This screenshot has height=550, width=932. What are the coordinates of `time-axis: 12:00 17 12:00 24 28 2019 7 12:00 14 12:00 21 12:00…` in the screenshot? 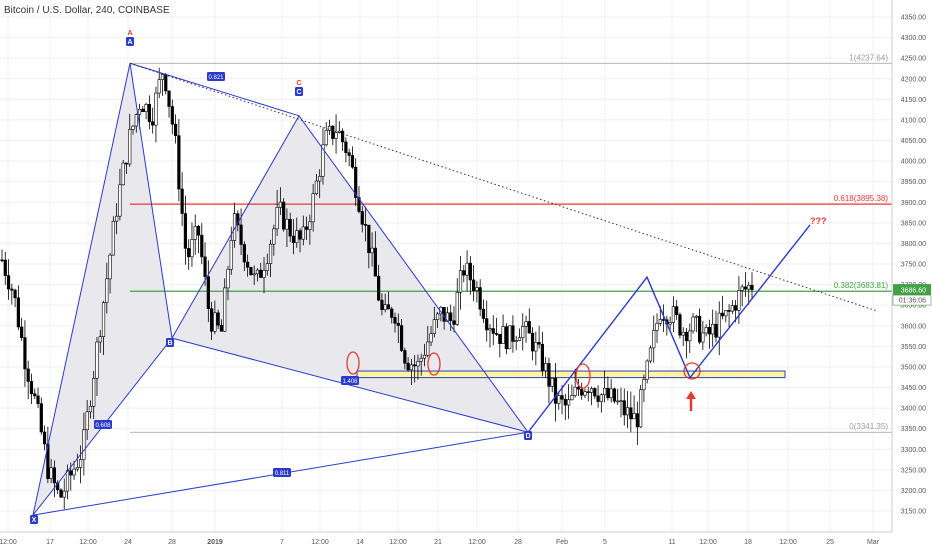 It's located at (446, 538).